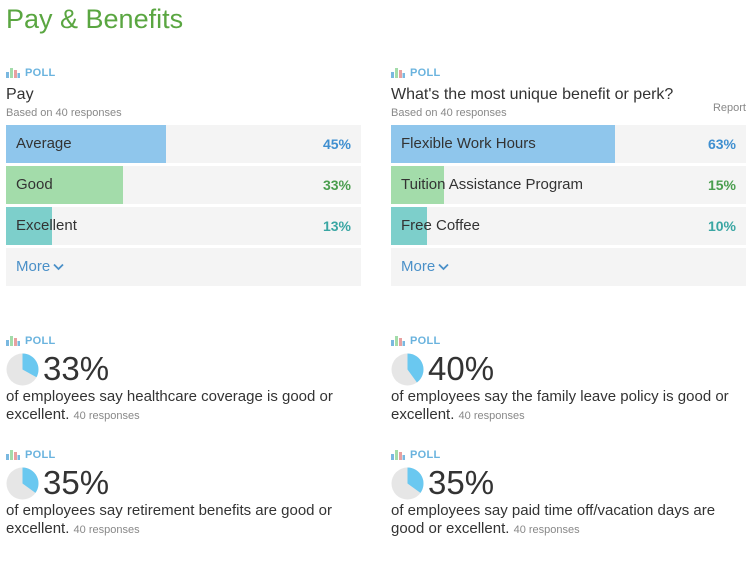 The height and width of the screenshot is (565, 754). Describe the element at coordinates (721, 144) in the screenshot. I see `option-percent: 63%` at that location.